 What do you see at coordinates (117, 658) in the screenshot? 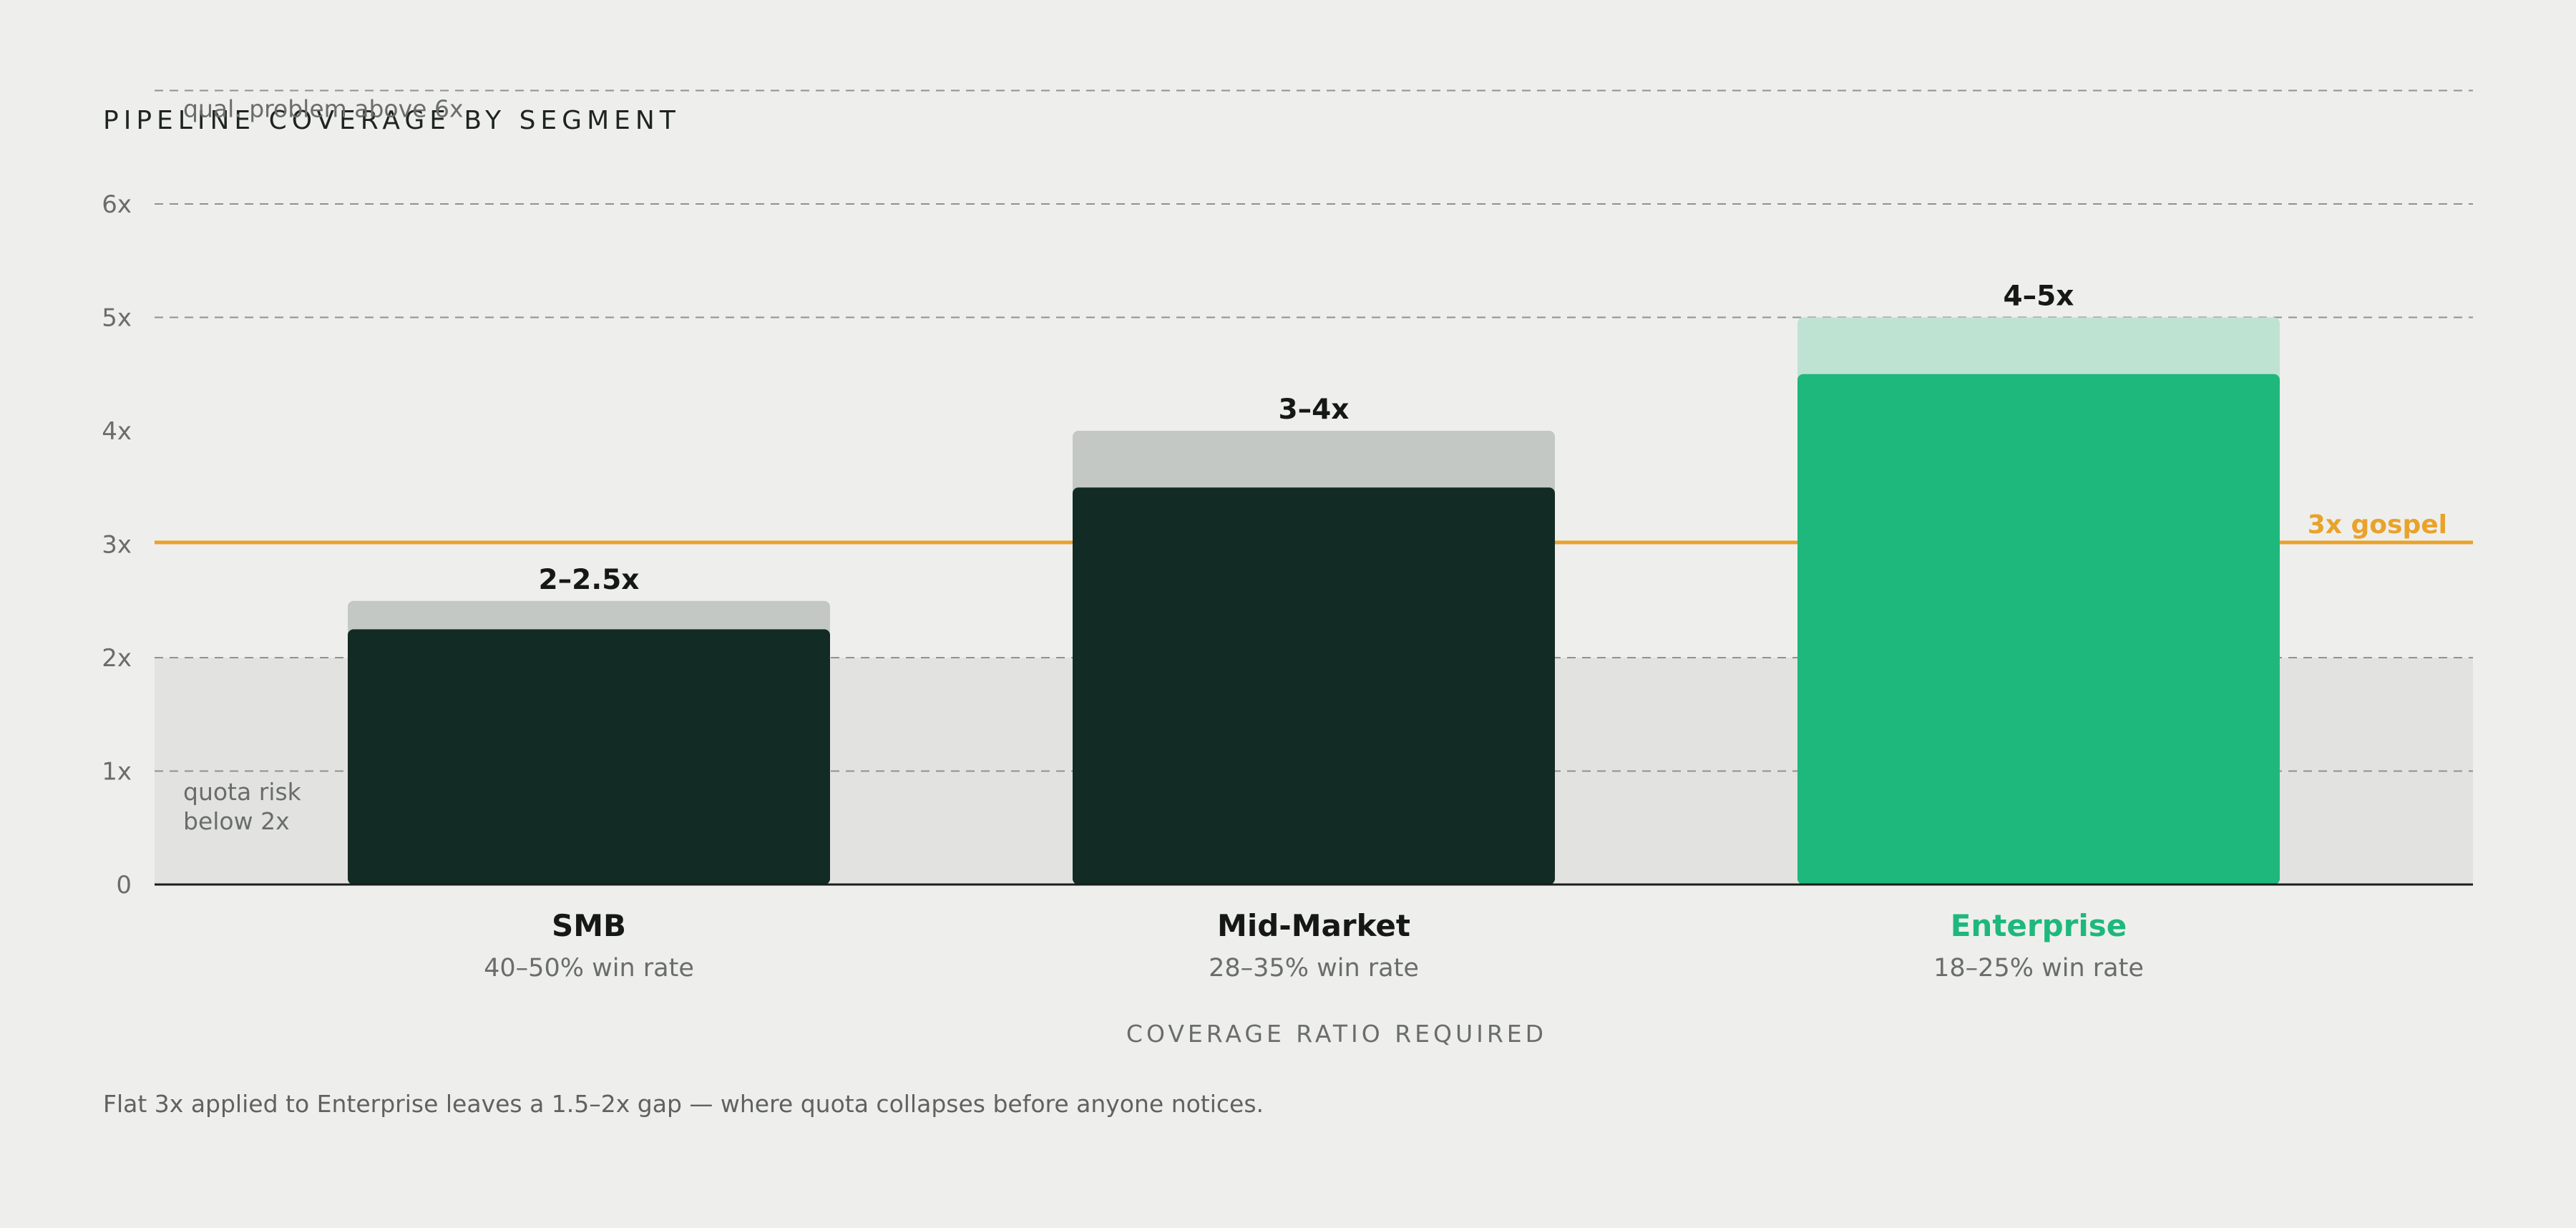
I see `y-tick-label: 2x` at bounding box center [117, 658].